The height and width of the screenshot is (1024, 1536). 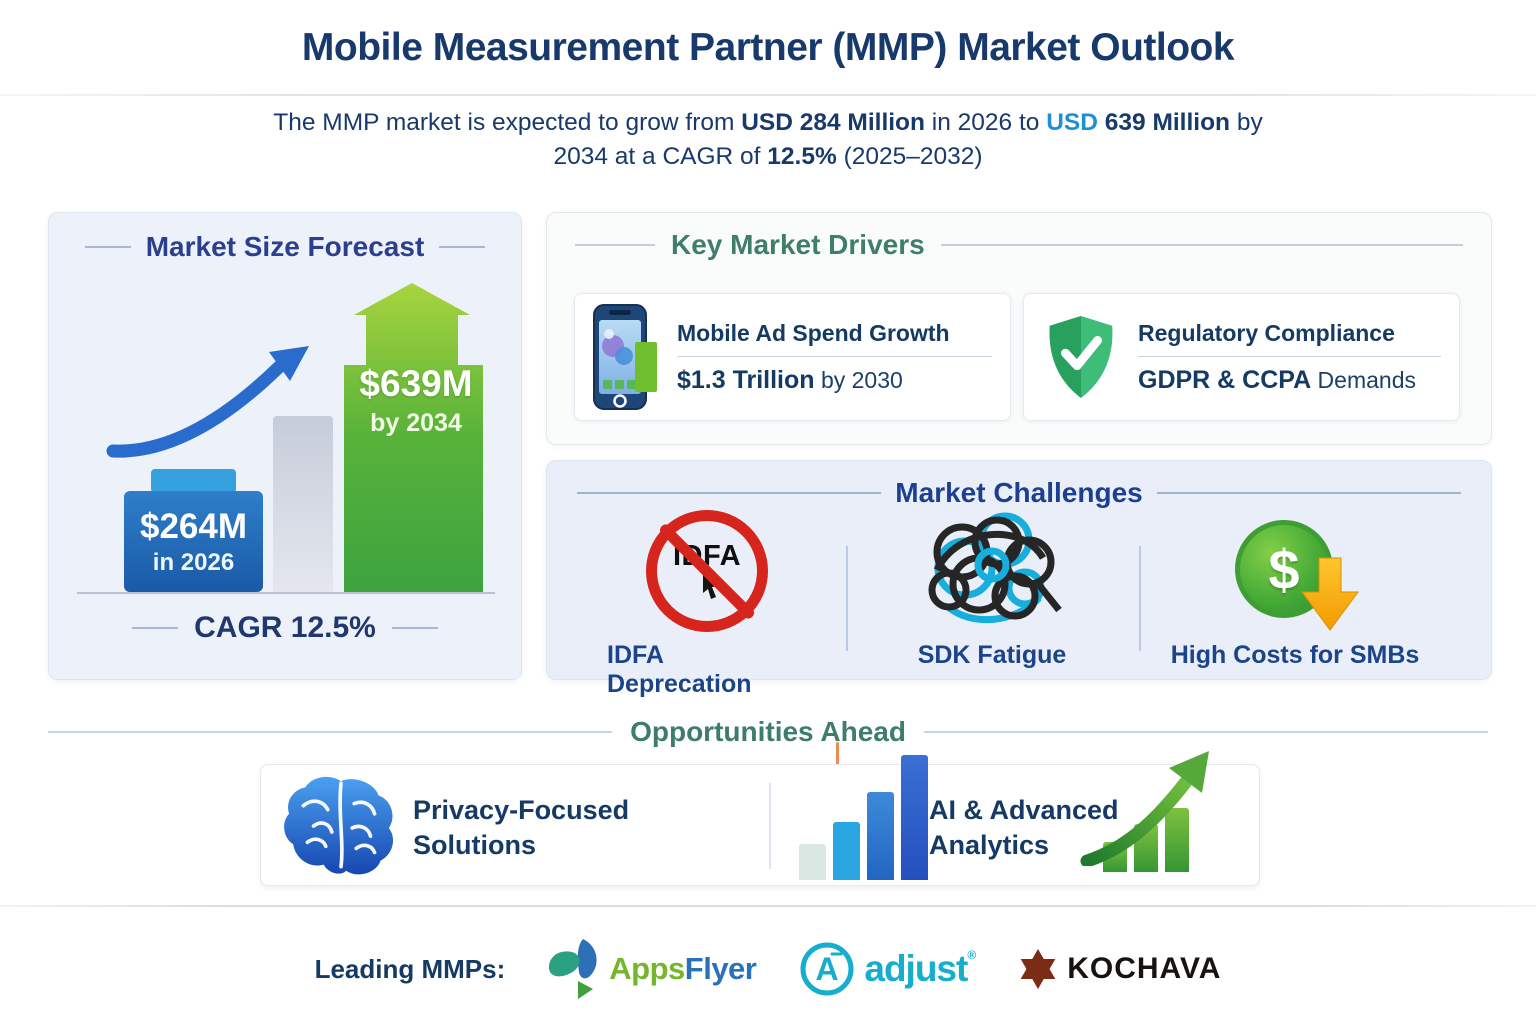 I want to click on driver-value-line: GDPR & CCPA Demands, so click(x=1289, y=380).